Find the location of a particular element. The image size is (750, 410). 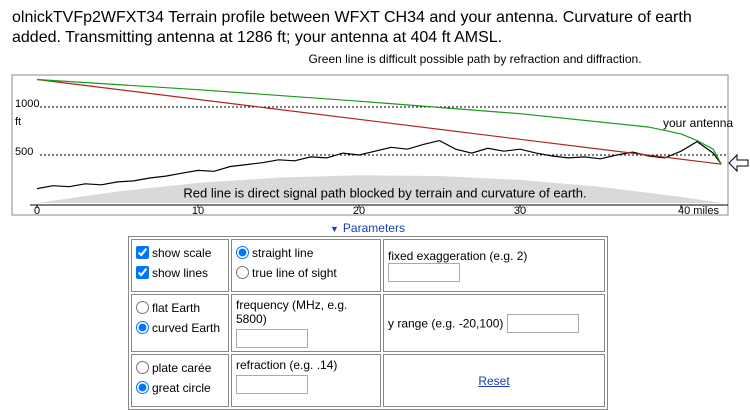

x-tick-label: 20 is located at coordinates (359, 211).